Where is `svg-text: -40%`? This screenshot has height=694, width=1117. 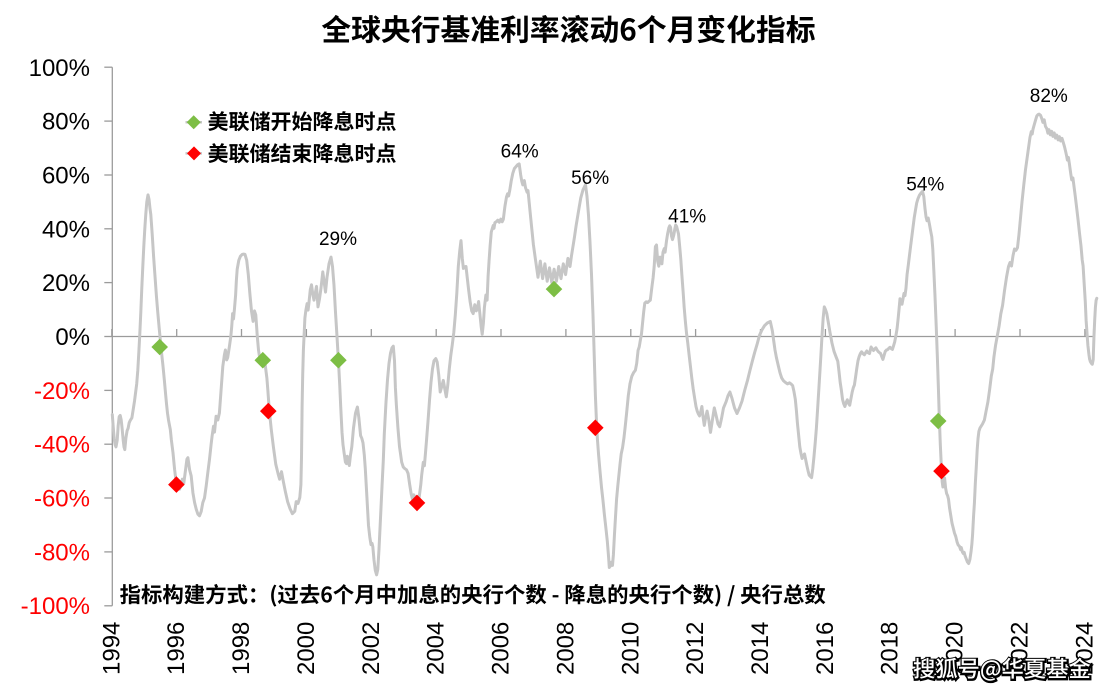
svg-text: -40% is located at coordinates (62, 445).